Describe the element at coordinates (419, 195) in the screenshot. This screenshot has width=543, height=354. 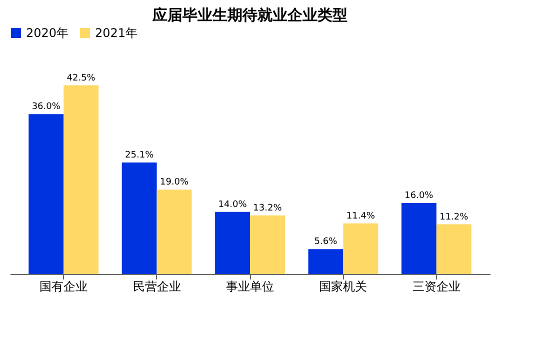
I see `data-label: 16.0%` at that location.